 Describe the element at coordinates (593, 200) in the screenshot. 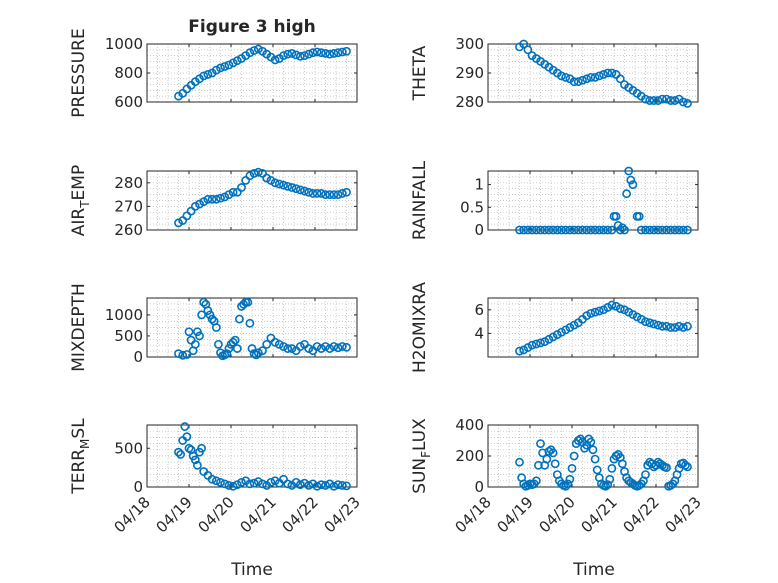

I see `panel-rainfall-grid` at that location.